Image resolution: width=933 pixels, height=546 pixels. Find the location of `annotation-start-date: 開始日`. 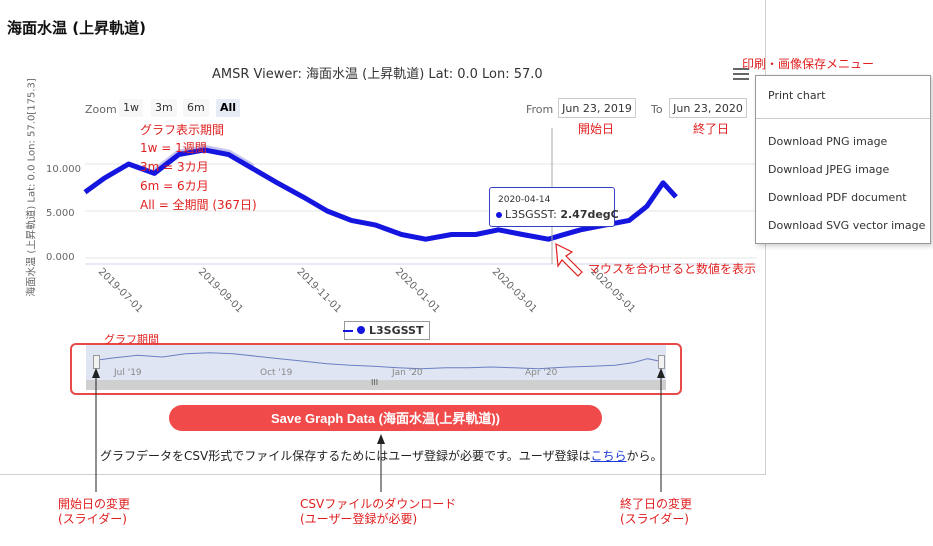

annotation-start-date: 開始日 is located at coordinates (596, 129).